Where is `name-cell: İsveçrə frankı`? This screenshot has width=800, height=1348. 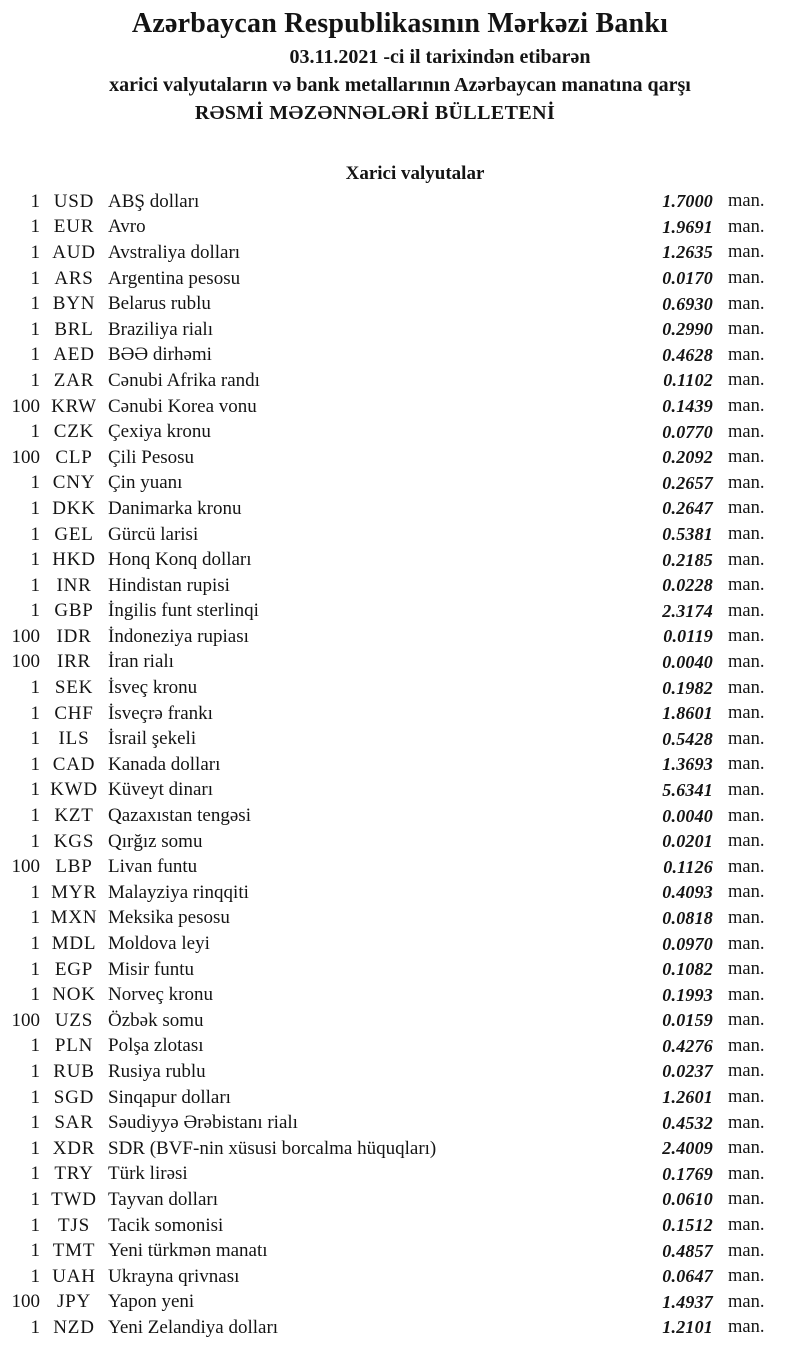 name-cell: İsveçrə frankı is located at coordinates (160, 713).